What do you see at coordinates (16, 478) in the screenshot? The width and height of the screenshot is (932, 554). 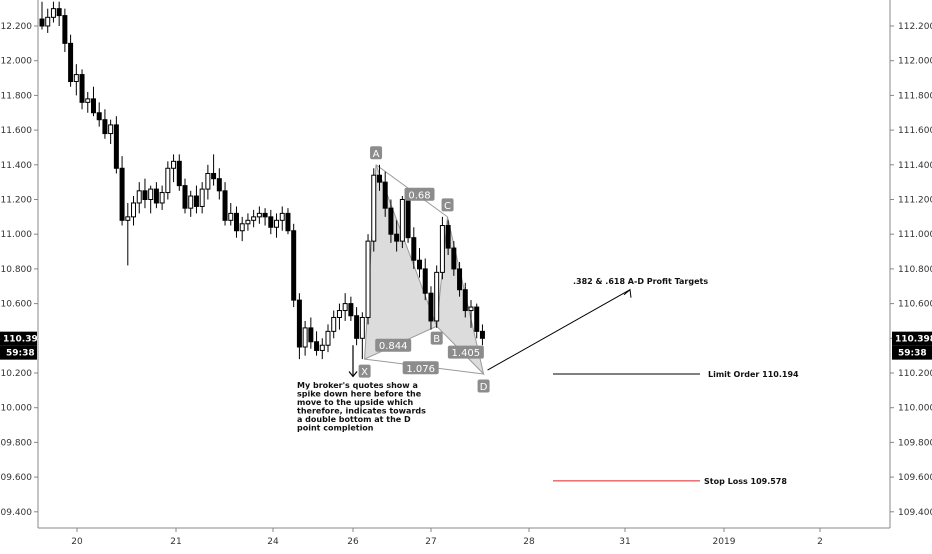 I see `y-tick-label-left: 109.600` at bounding box center [16, 478].